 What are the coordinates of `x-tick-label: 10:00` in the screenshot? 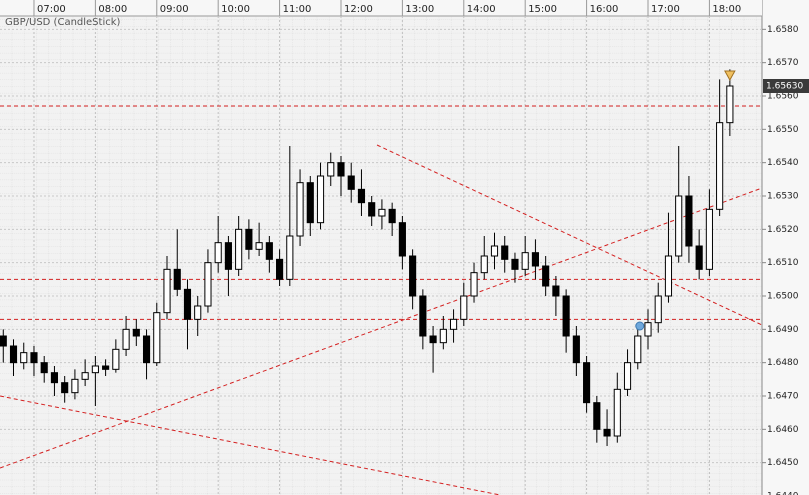 It's located at (235, 9).